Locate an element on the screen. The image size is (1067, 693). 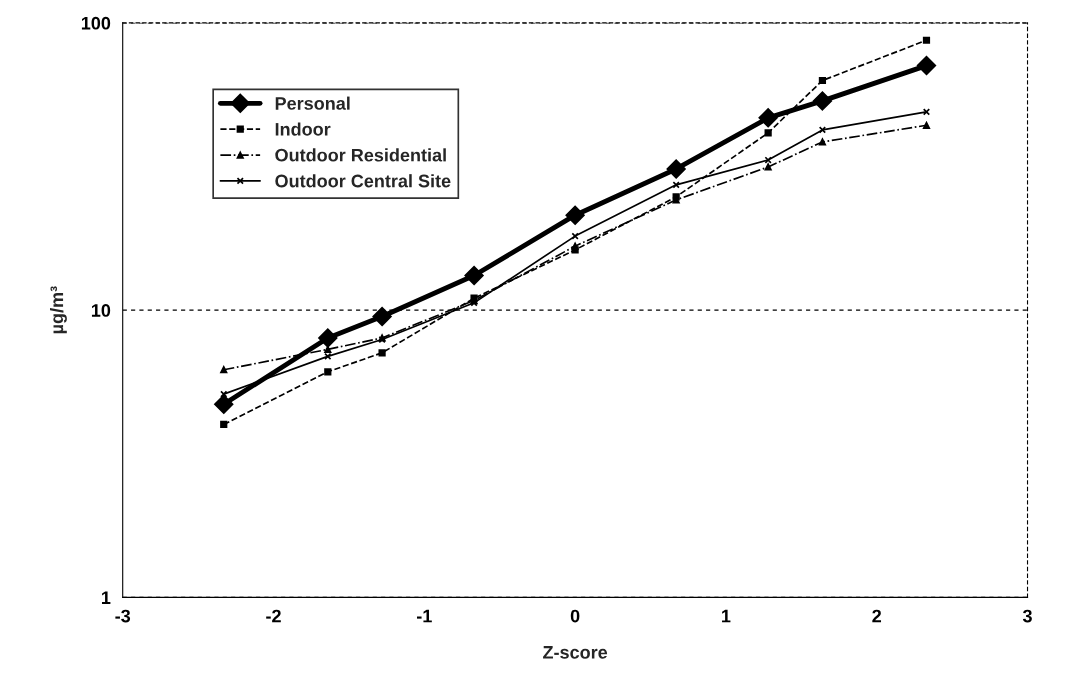
y-tick-label: 100 is located at coordinates (96, 23).